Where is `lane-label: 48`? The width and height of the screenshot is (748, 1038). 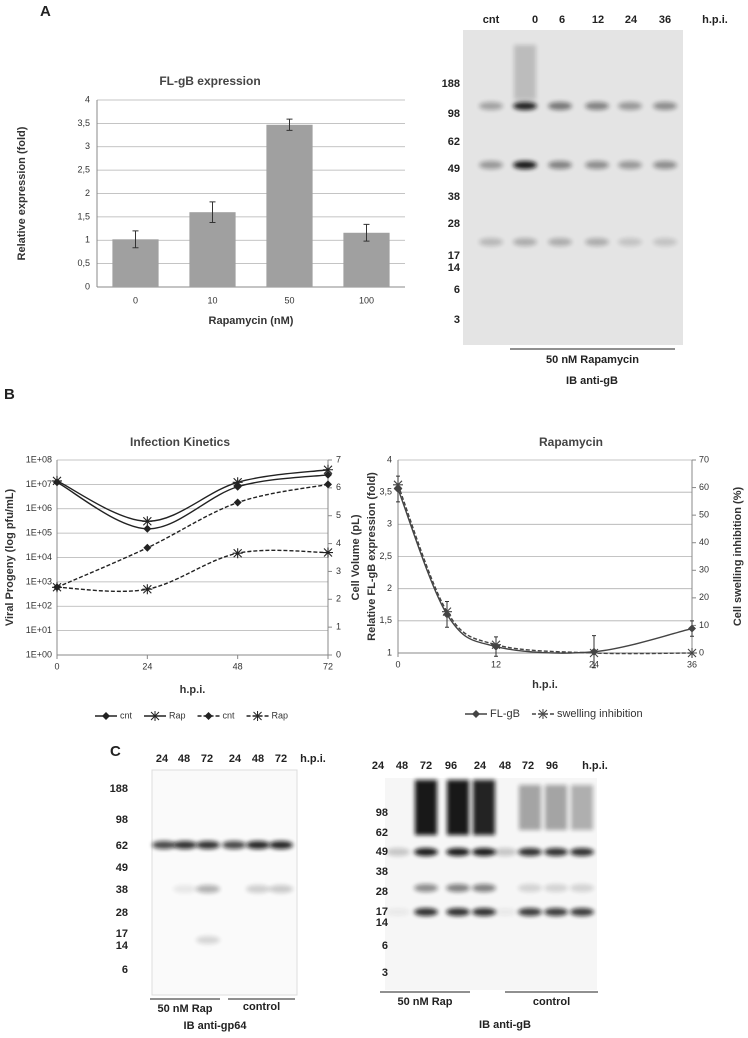 lane-label: 48 is located at coordinates (258, 759).